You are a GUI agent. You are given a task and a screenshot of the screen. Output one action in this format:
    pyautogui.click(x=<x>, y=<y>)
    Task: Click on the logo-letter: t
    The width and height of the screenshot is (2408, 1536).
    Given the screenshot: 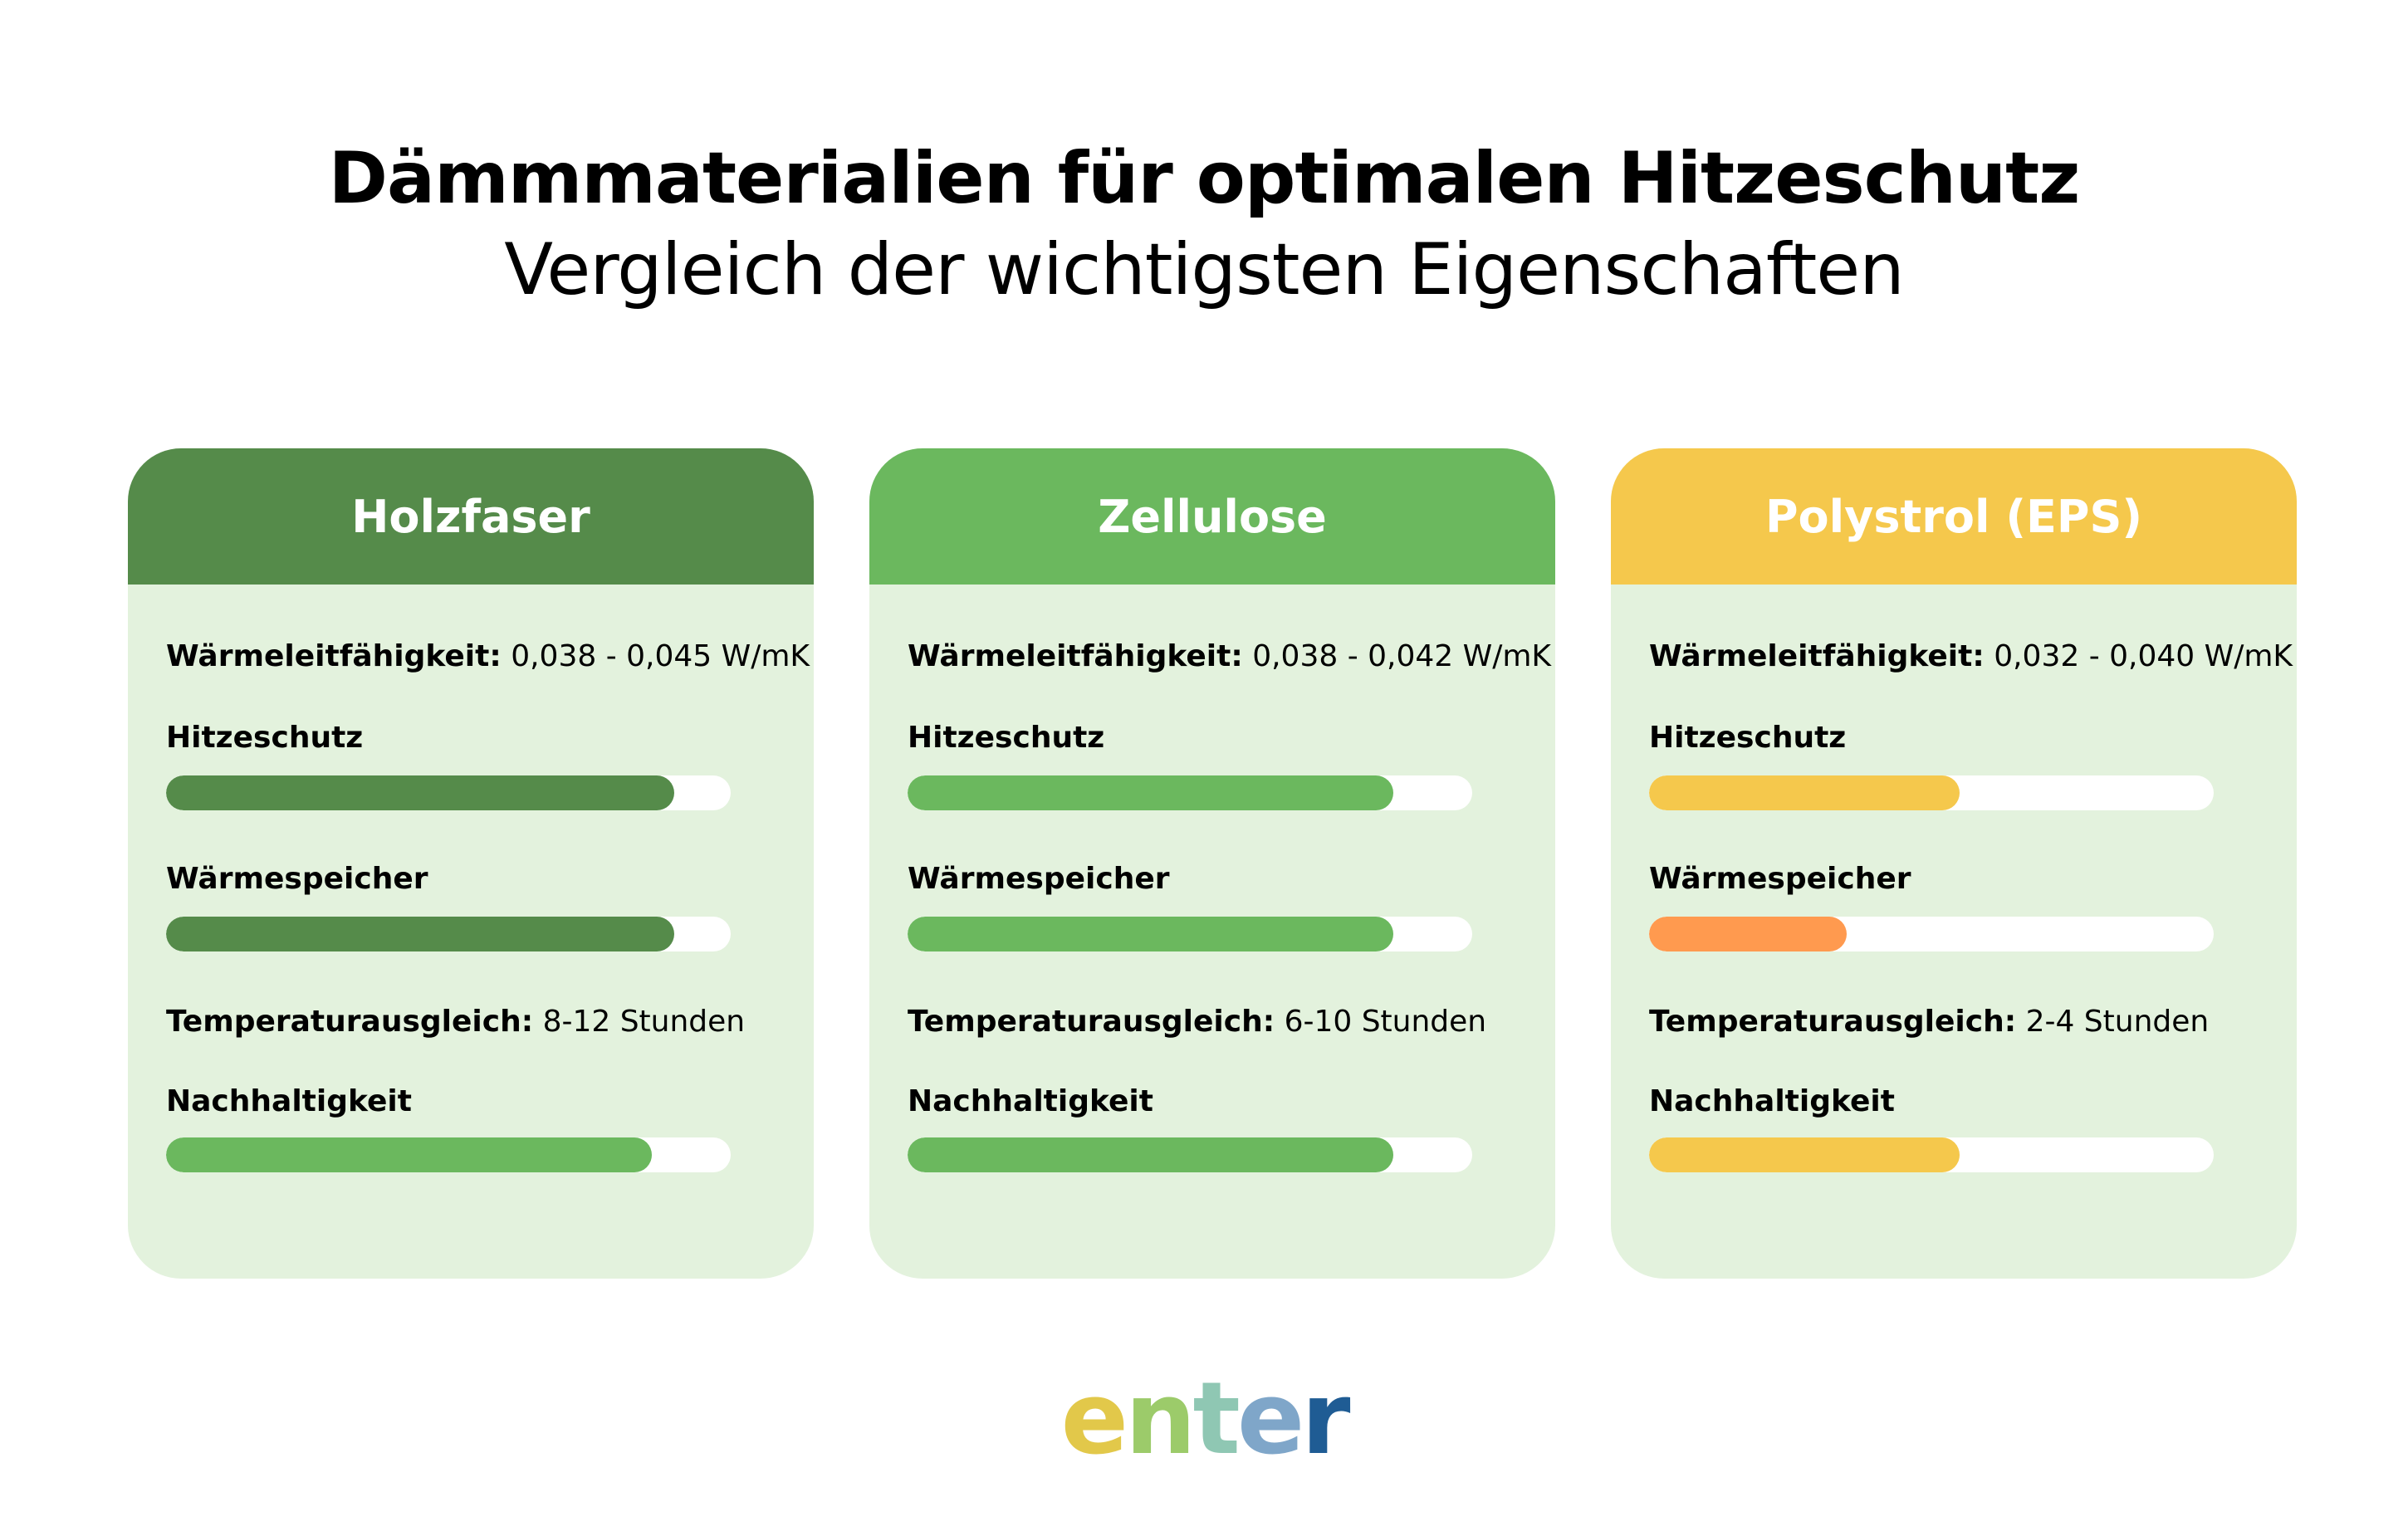 What is the action you would take?
    pyautogui.click(x=1216, y=1419)
    